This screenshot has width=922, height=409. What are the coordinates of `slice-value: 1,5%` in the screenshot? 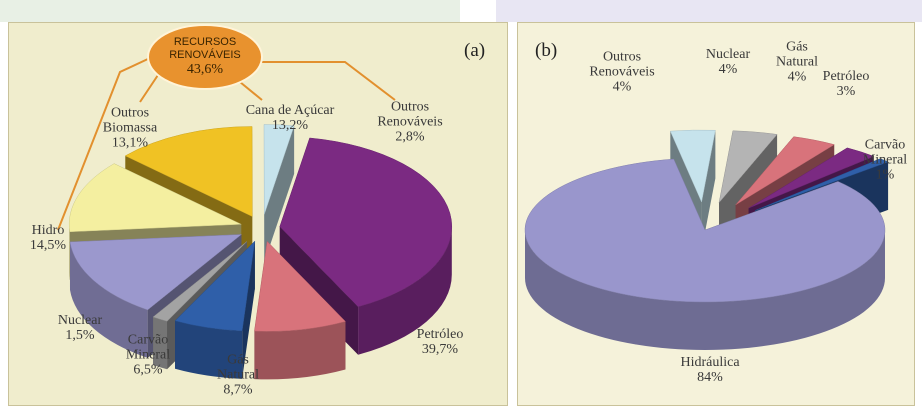 It's located at (80, 335).